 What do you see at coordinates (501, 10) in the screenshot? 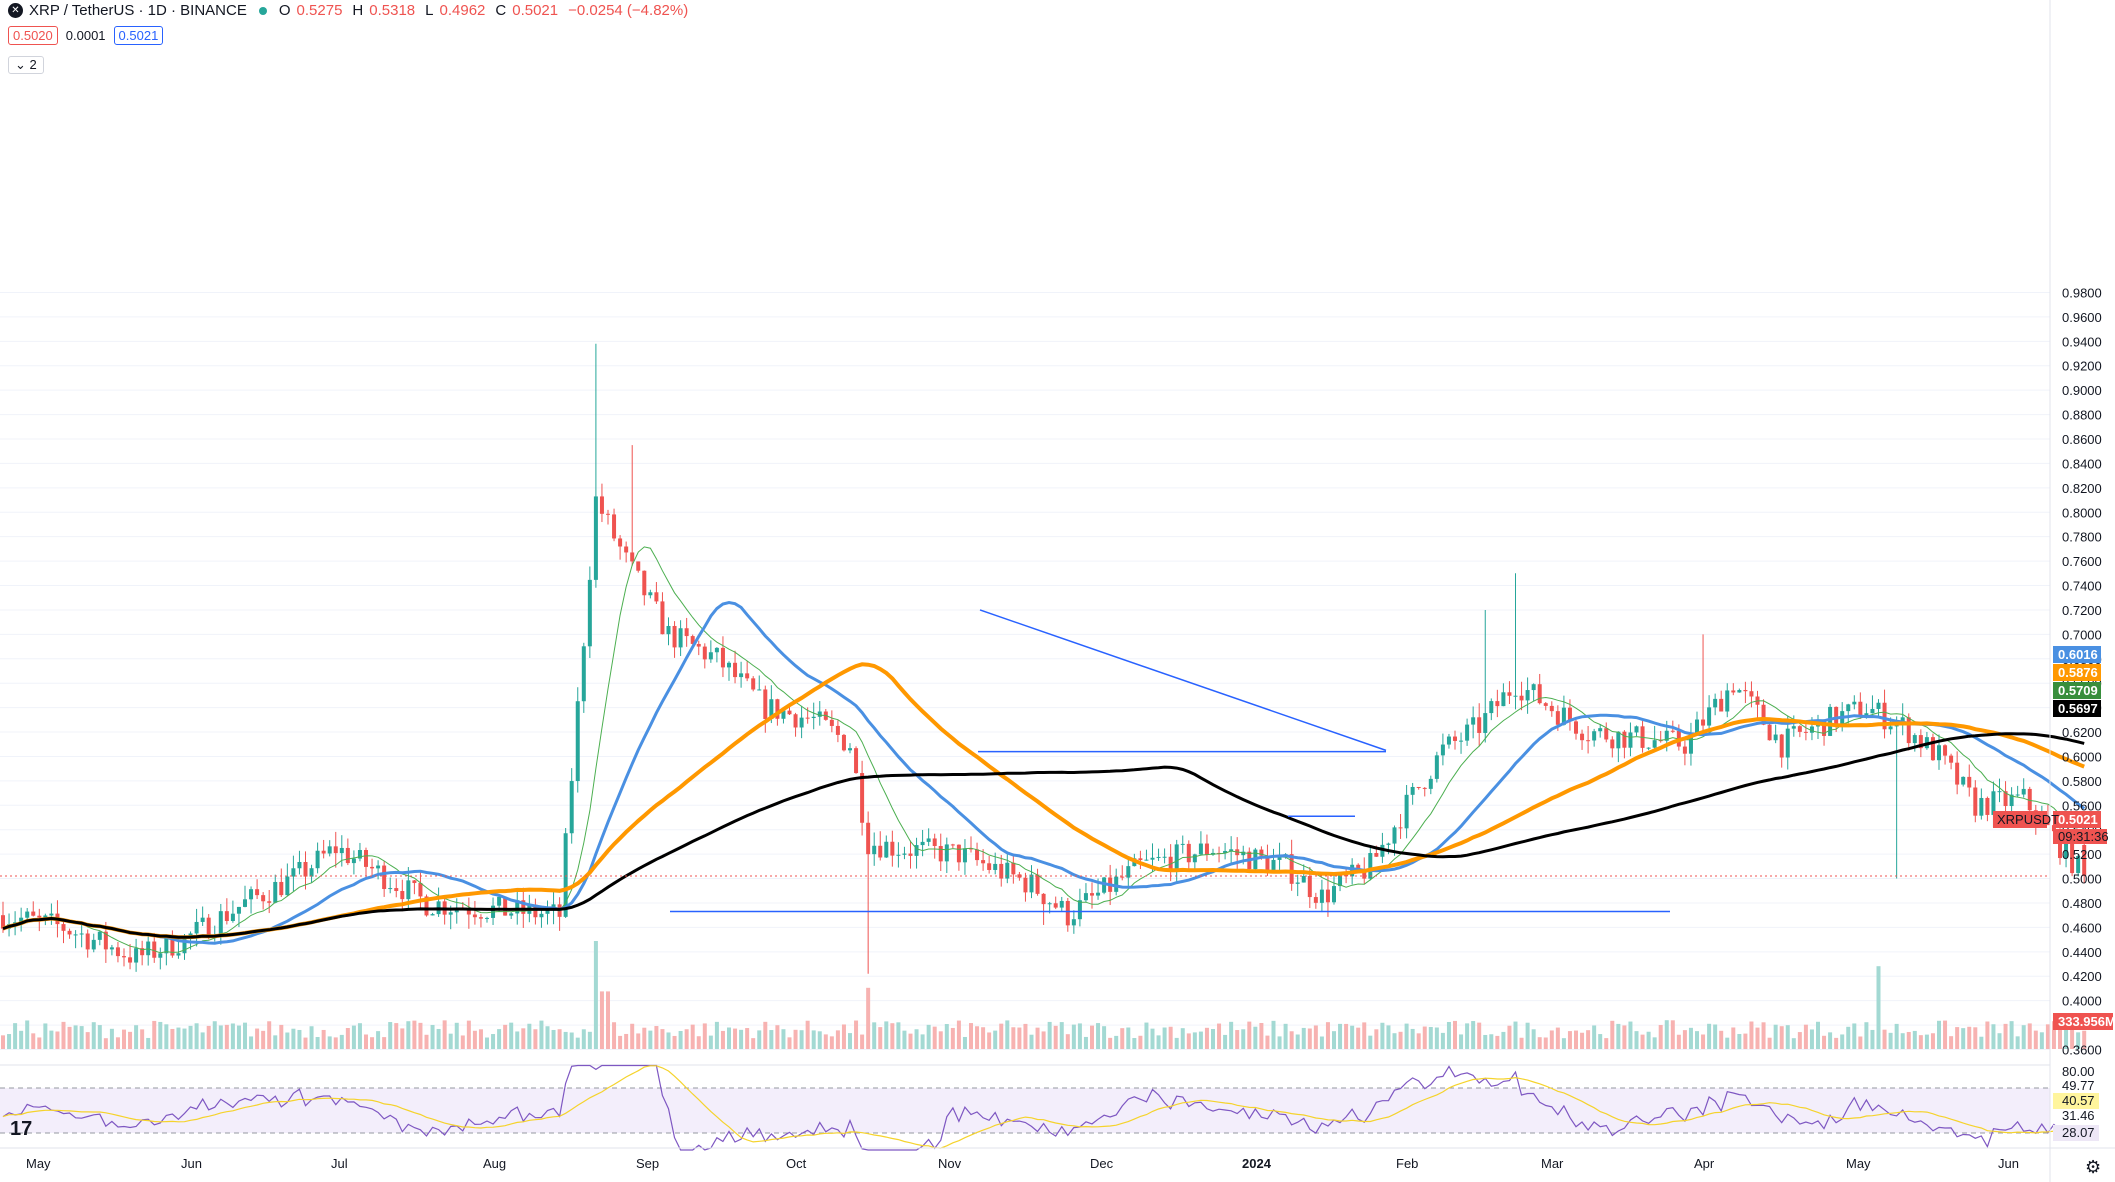
I see `close-label: C` at bounding box center [501, 10].